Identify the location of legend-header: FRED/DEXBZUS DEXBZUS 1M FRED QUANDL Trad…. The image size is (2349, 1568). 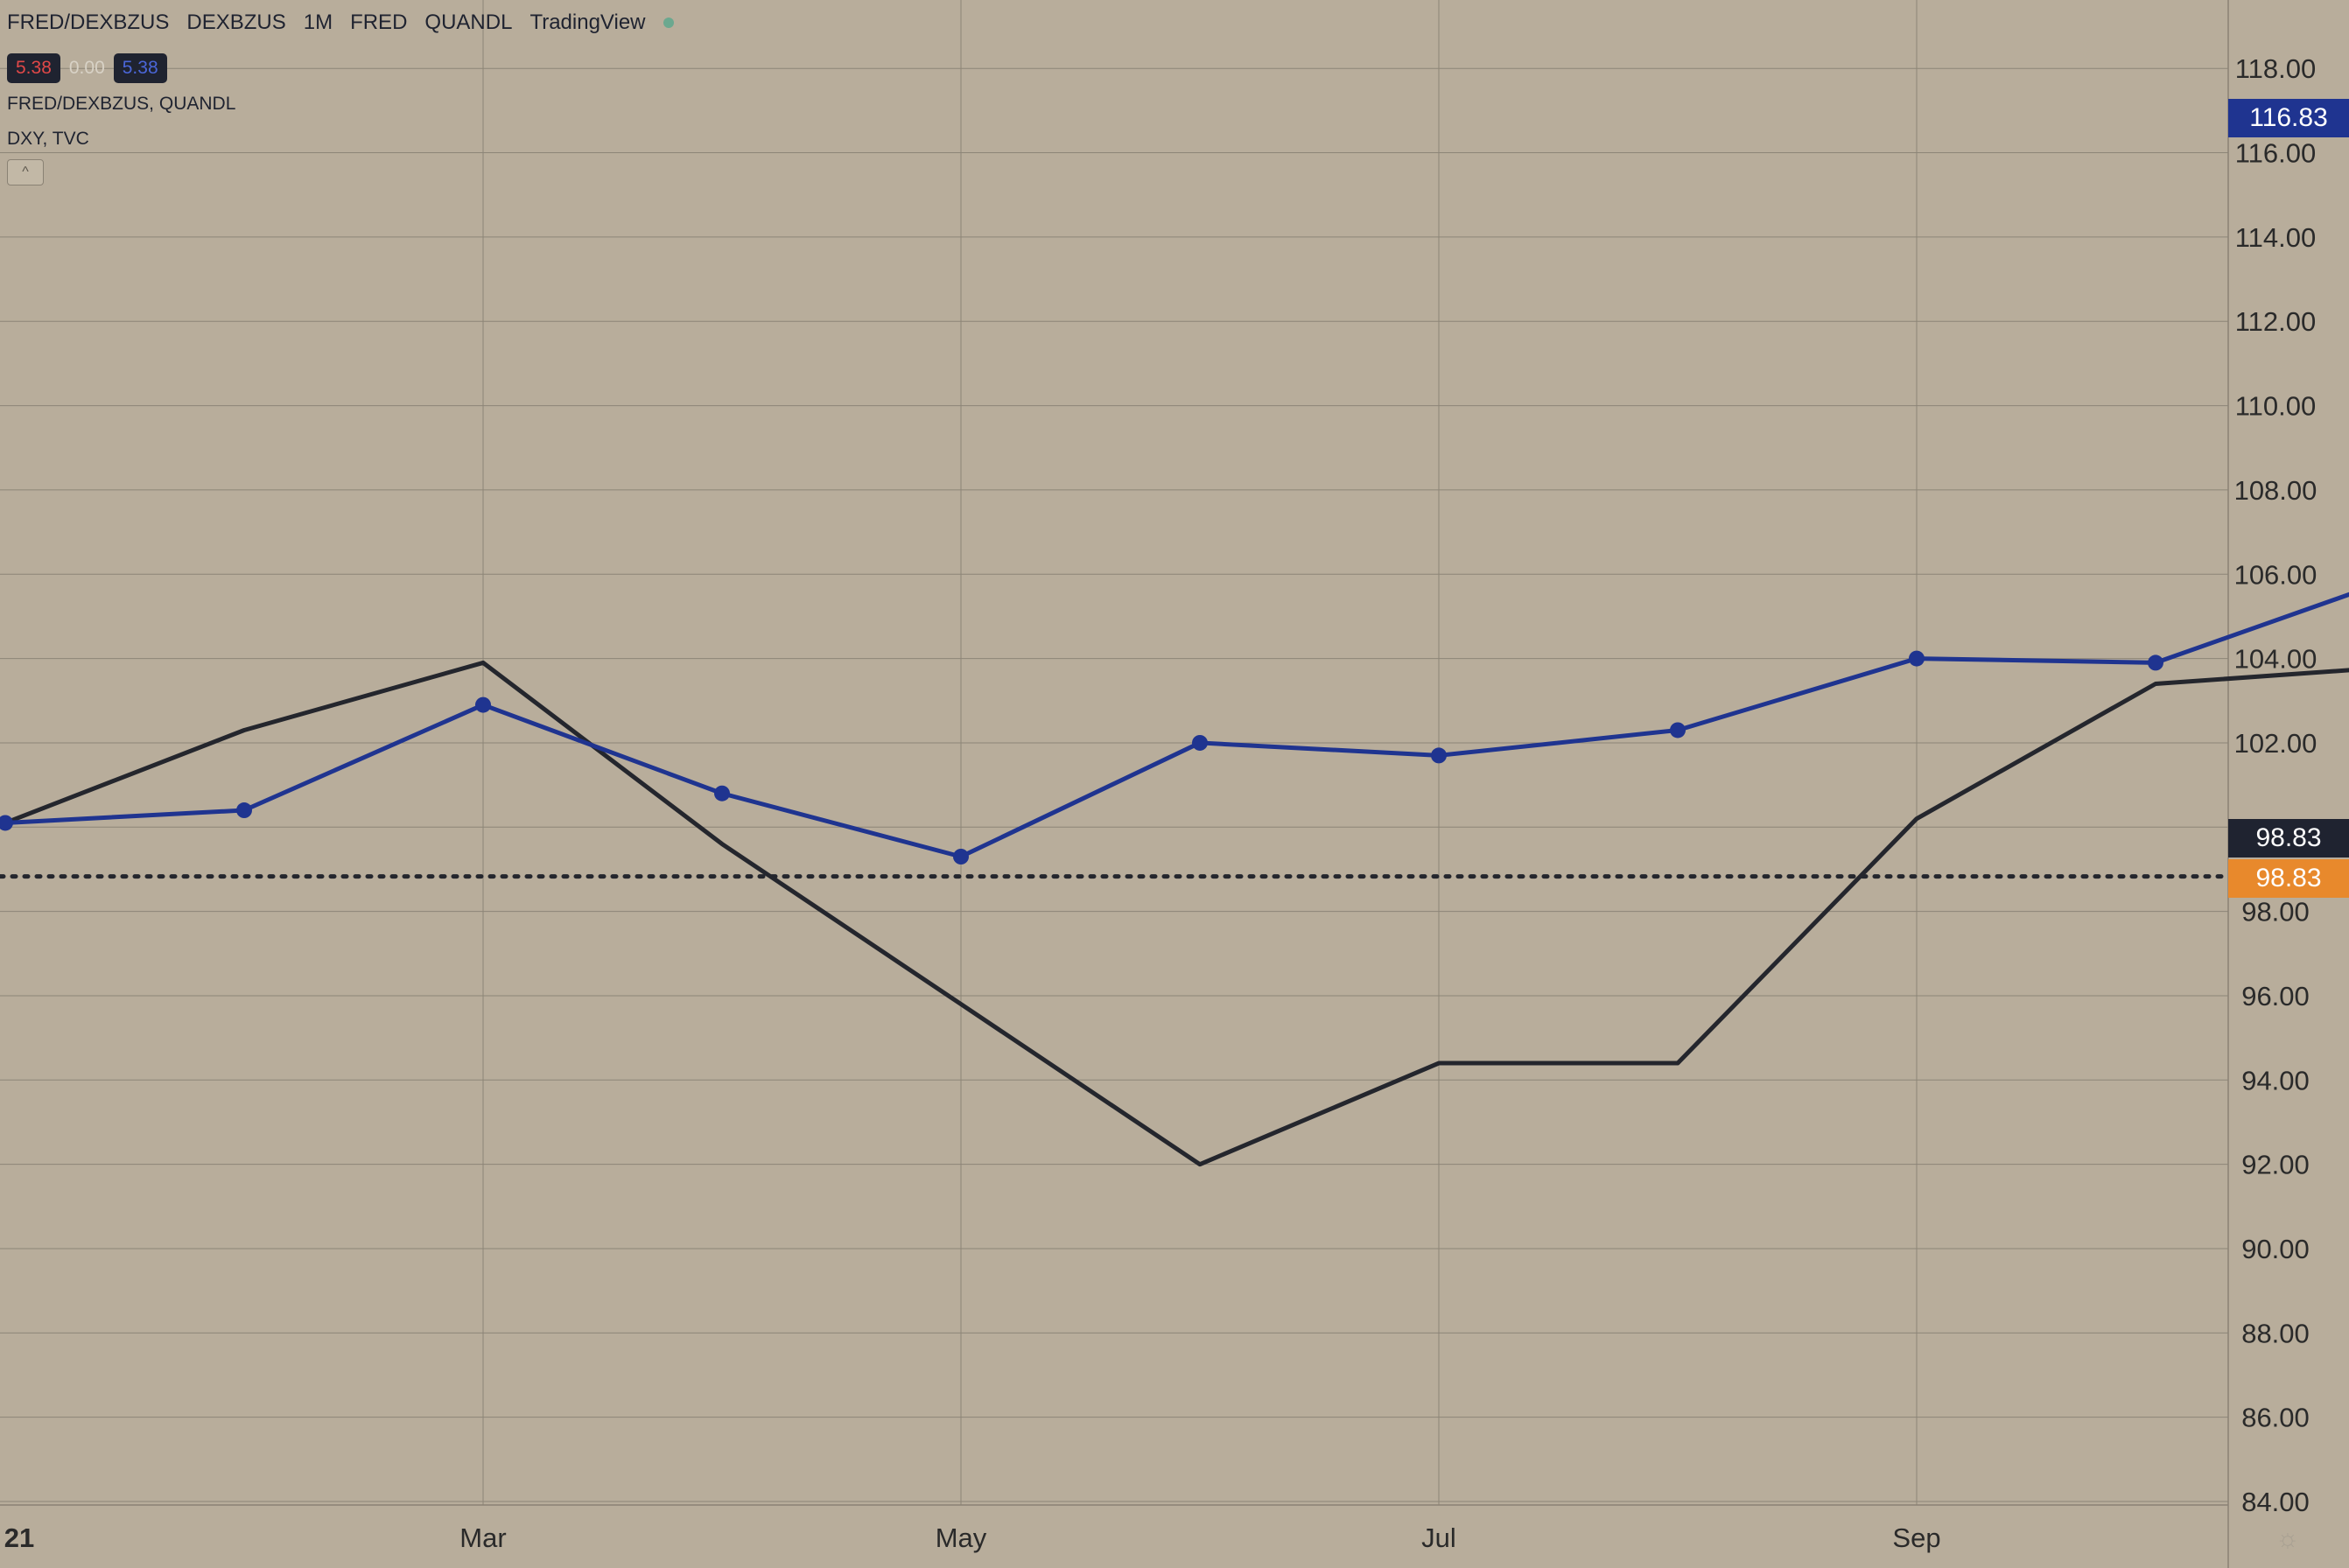
(340, 22).